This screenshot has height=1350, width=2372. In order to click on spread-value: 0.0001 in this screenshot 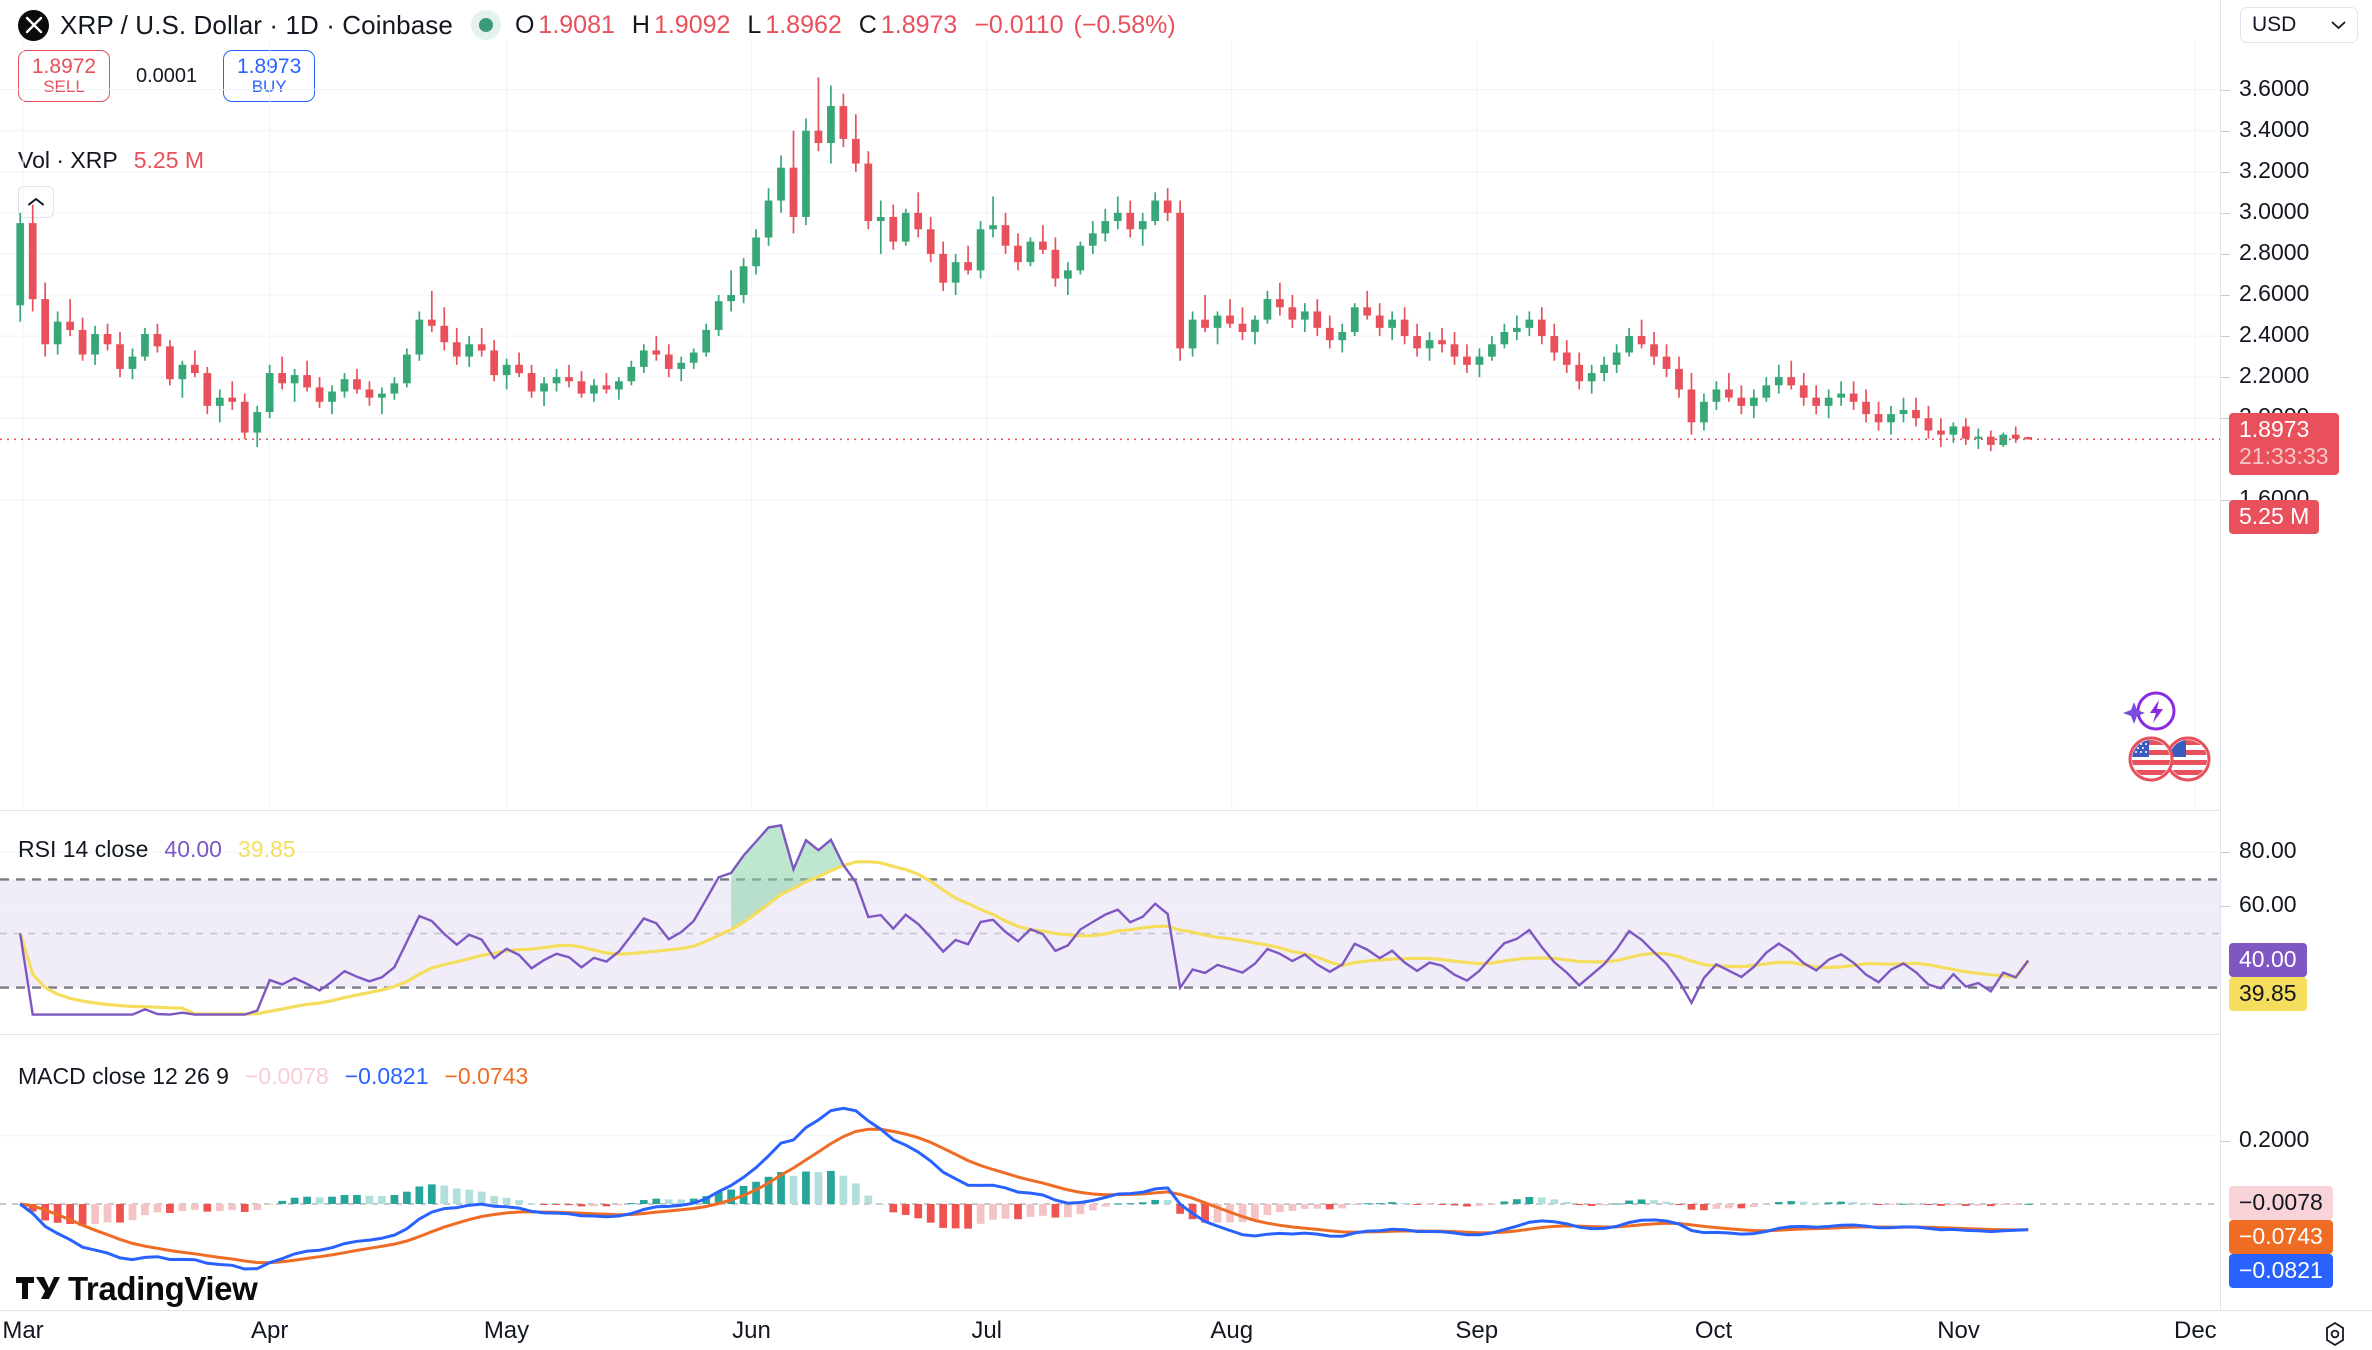, I will do `click(167, 75)`.